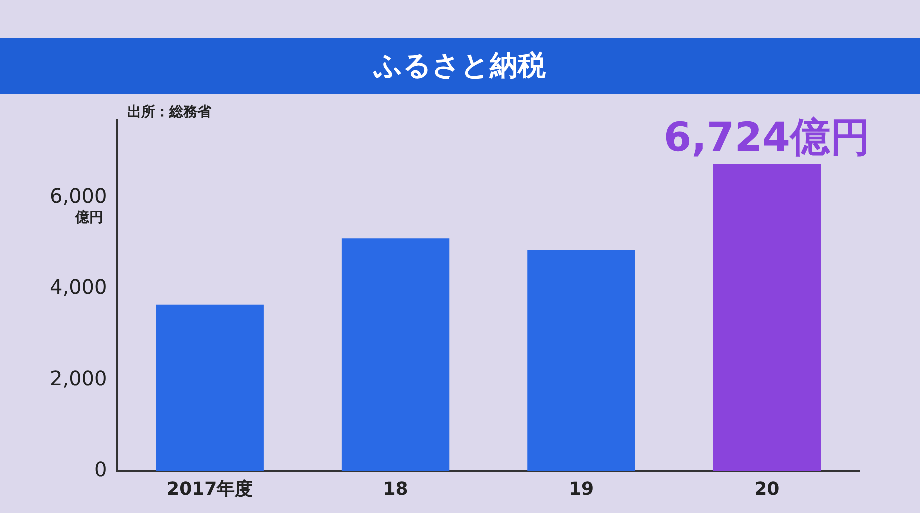 The image size is (920, 513). I want to click on y-axis-title: 億円, so click(89, 217).